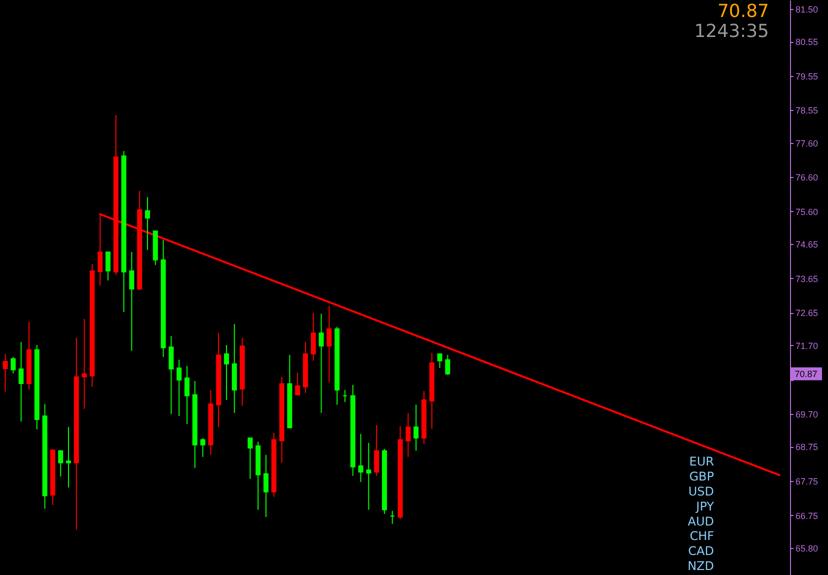 This screenshot has height=575, width=828. What do you see at coordinates (701, 566) in the screenshot?
I see `annotation: NZD` at bounding box center [701, 566].